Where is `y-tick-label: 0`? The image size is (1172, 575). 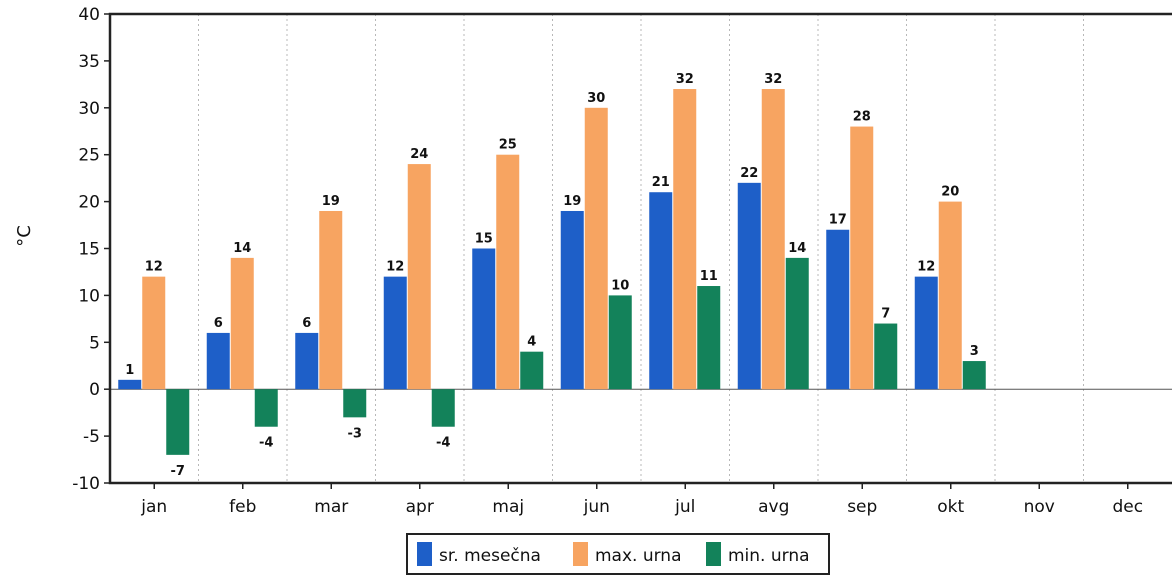 y-tick-label: 0 is located at coordinates (94, 390).